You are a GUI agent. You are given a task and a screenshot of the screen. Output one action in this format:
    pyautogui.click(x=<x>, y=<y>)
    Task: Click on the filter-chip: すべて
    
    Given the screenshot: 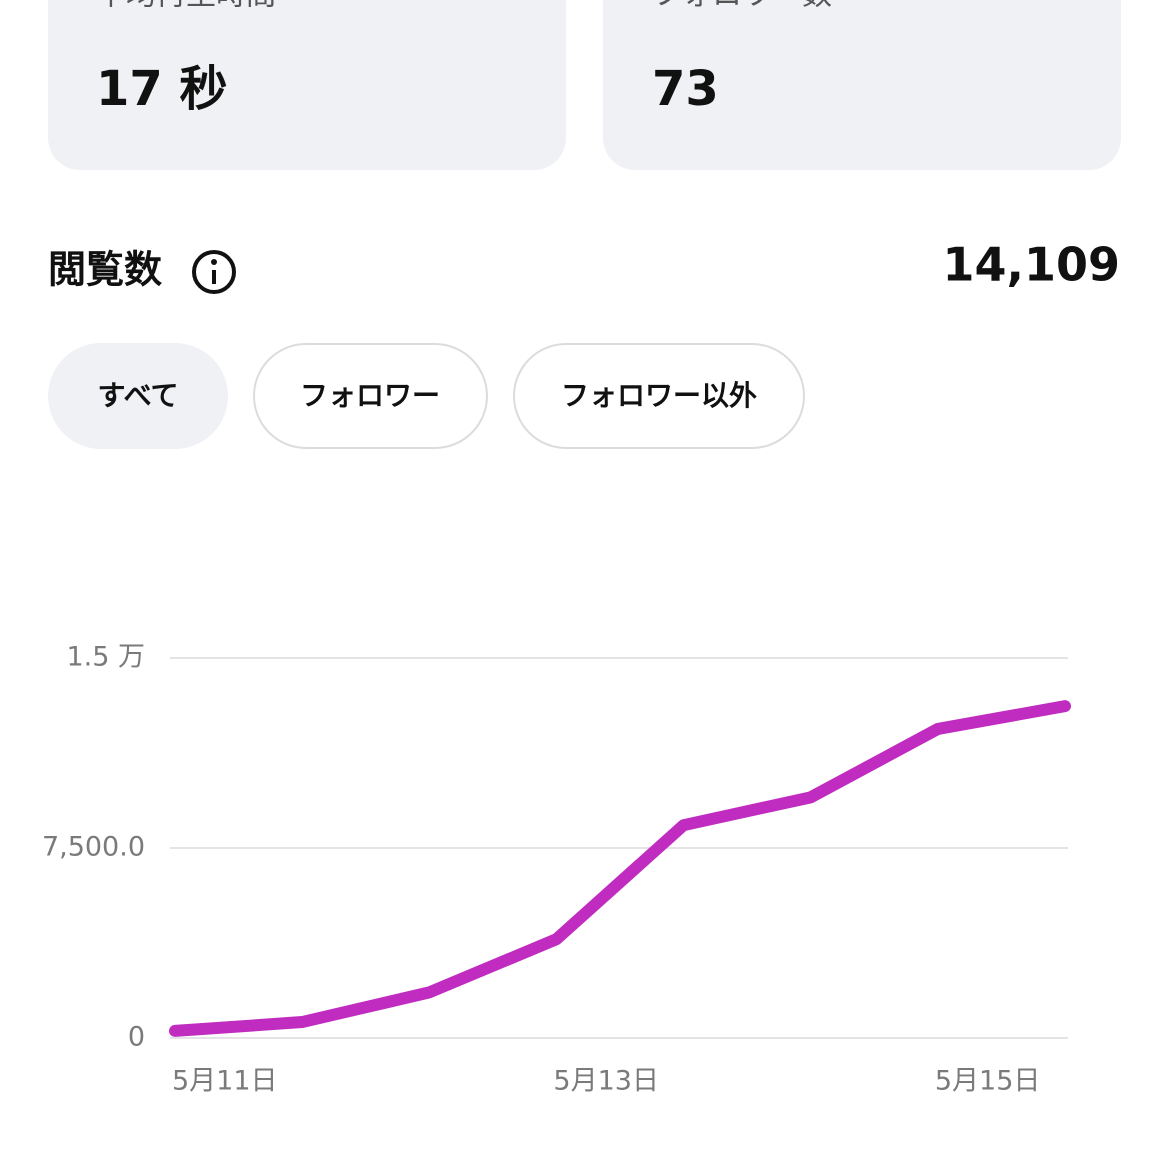 What is the action you would take?
    pyautogui.click(x=138, y=396)
    